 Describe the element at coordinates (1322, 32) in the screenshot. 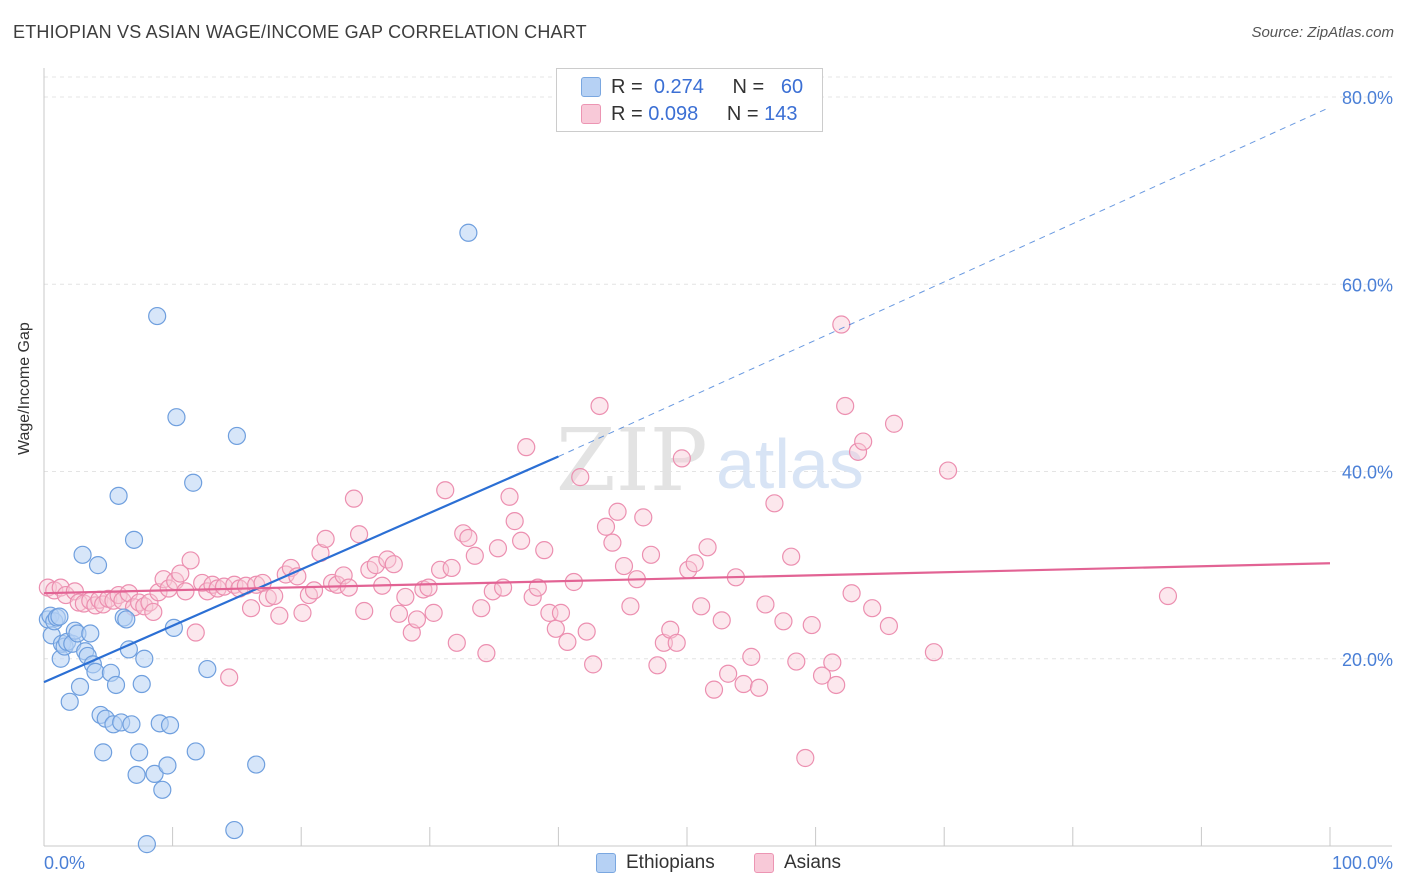

I see `source-note: Source: ZipAtlas.com` at that location.